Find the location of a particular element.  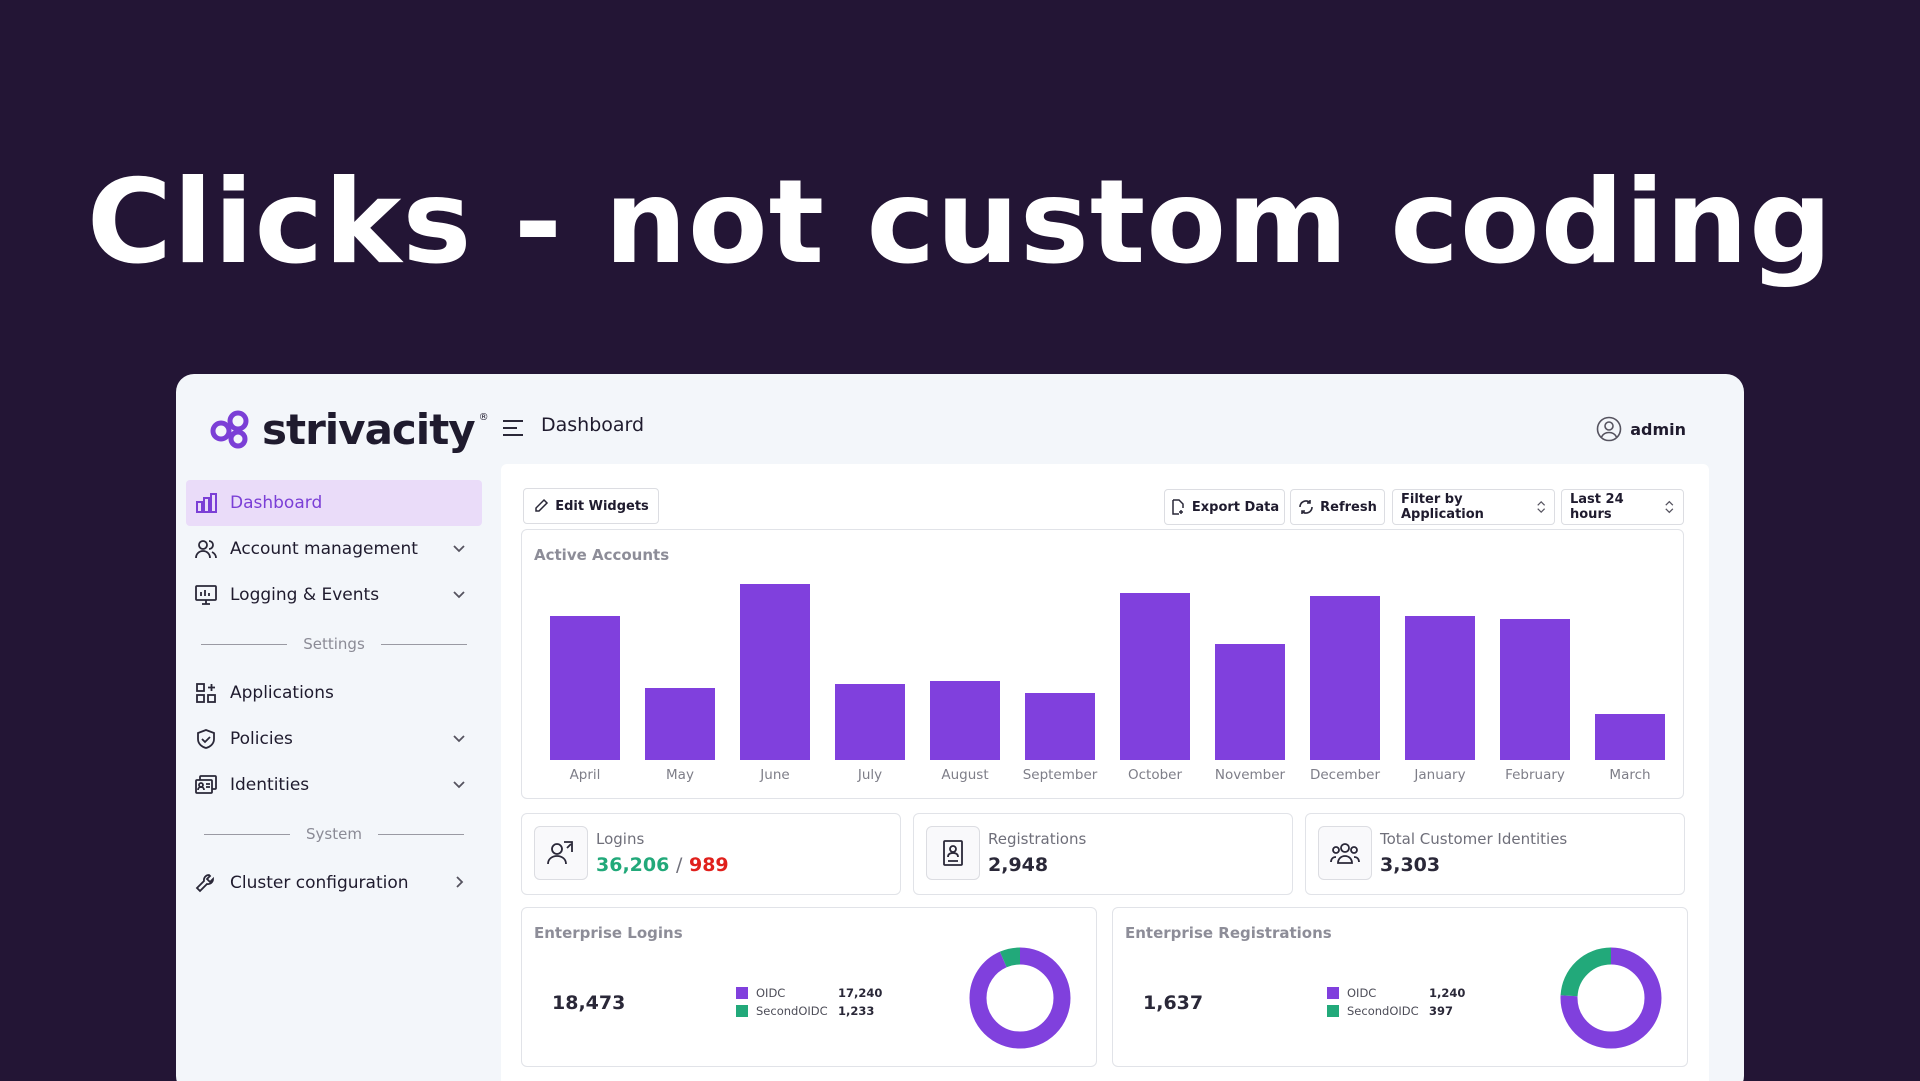

hamburger-menu-icon is located at coordinates (513, 428).